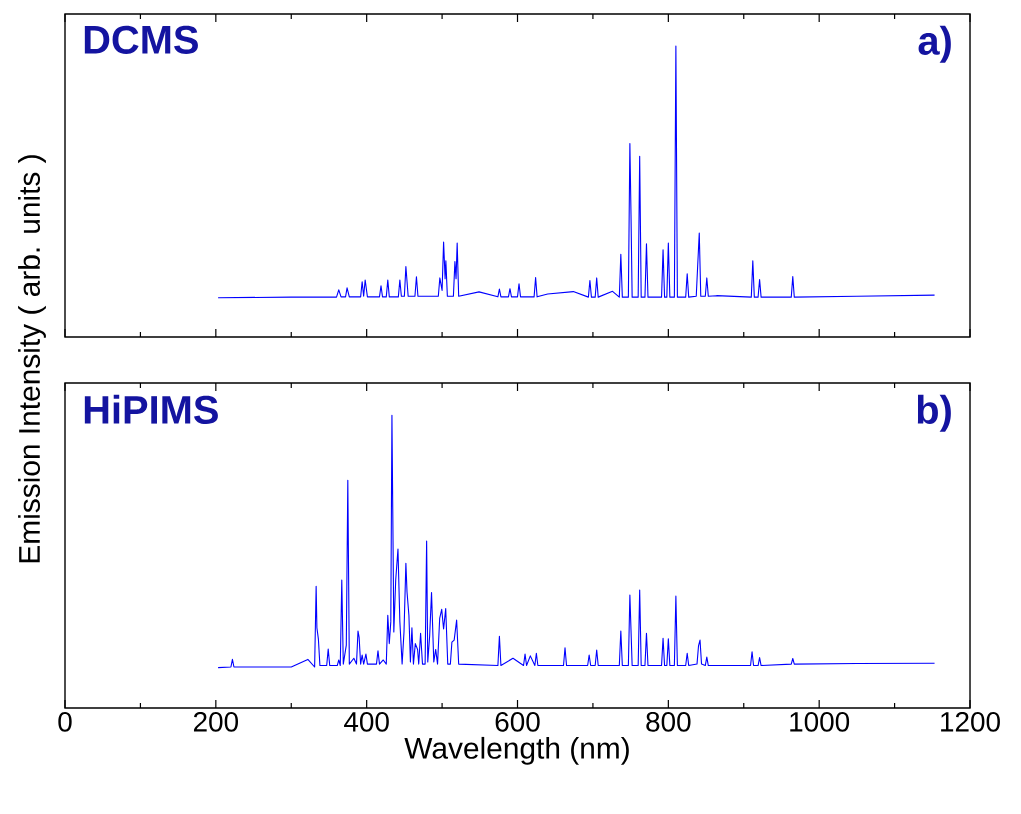 This screenshot has height=814, width=1021. Describe the element at coordinates (668, 721) in the screenshot. I see `x-tick-label: 800` at that location.